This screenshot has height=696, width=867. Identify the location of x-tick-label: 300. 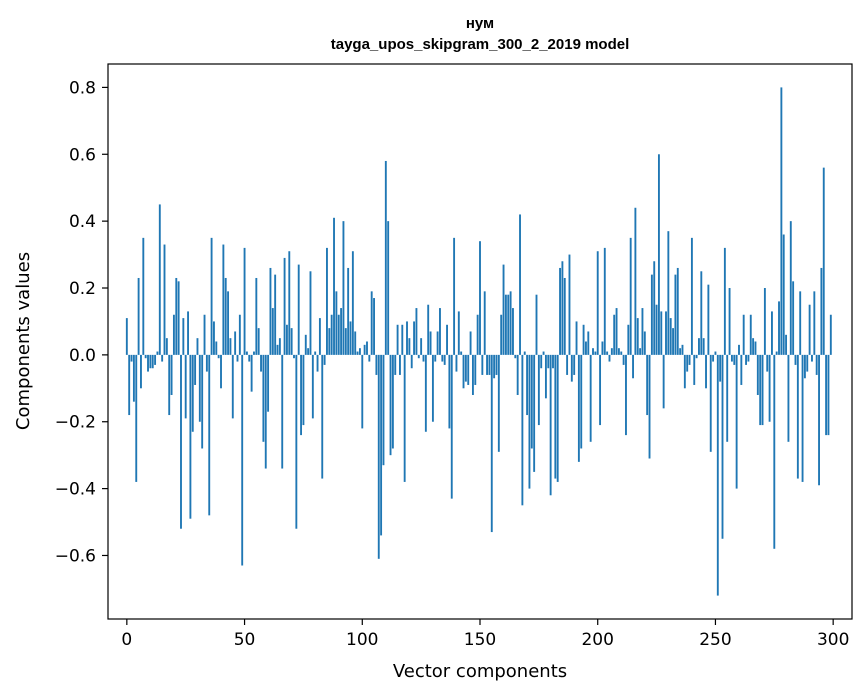
(833, 640).